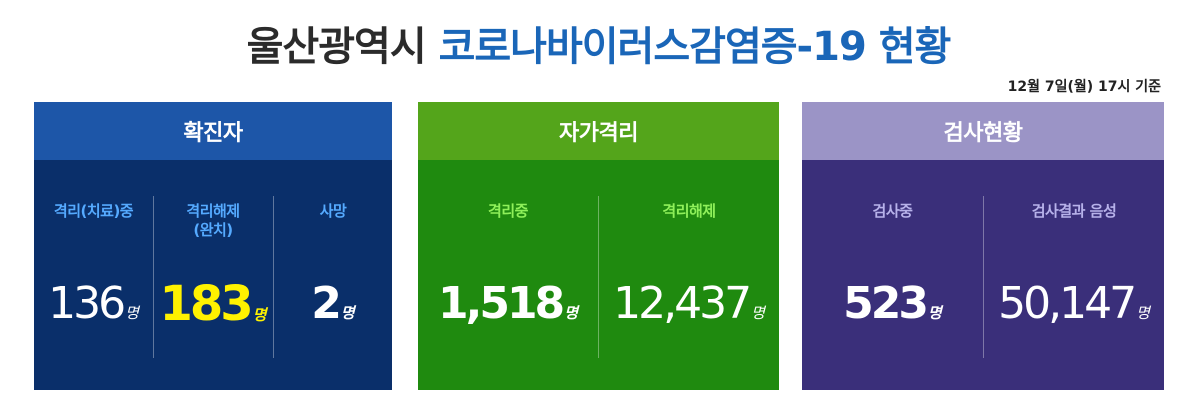 The height and width of the screenshot is (401, 1197). What do you see at coordinates (892, 275) in the screenshot?
I see `stat-testing: 검사중 523 명` at bounding box center [892, 275].